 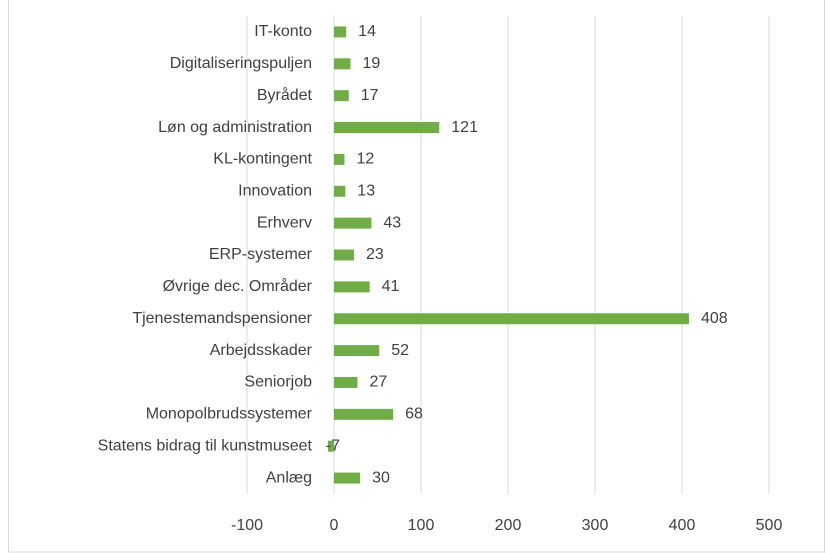 What do you see at coordinates (235, 127) in the screenshot?
I see `y-tick-label: Løn og administration` at bounding box center [235, 127].